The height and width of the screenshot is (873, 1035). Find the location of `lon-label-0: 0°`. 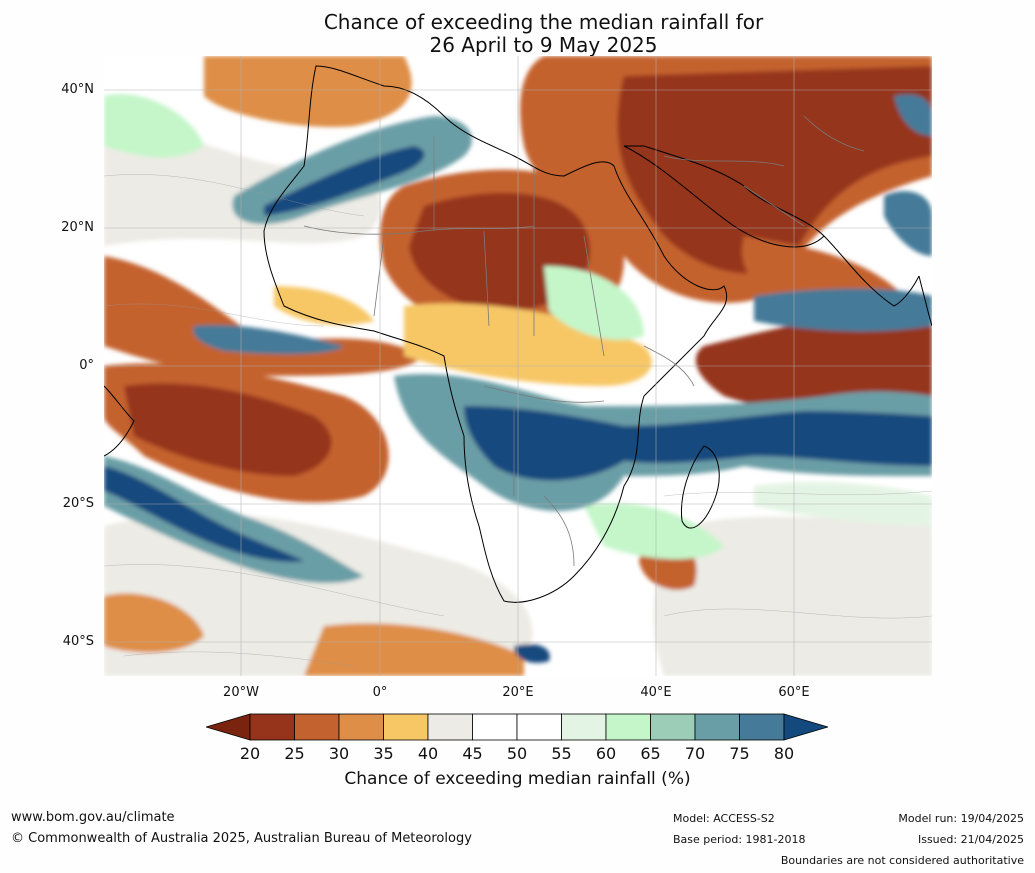

lon-label-0: 0° is located at coordinates (380, 692).